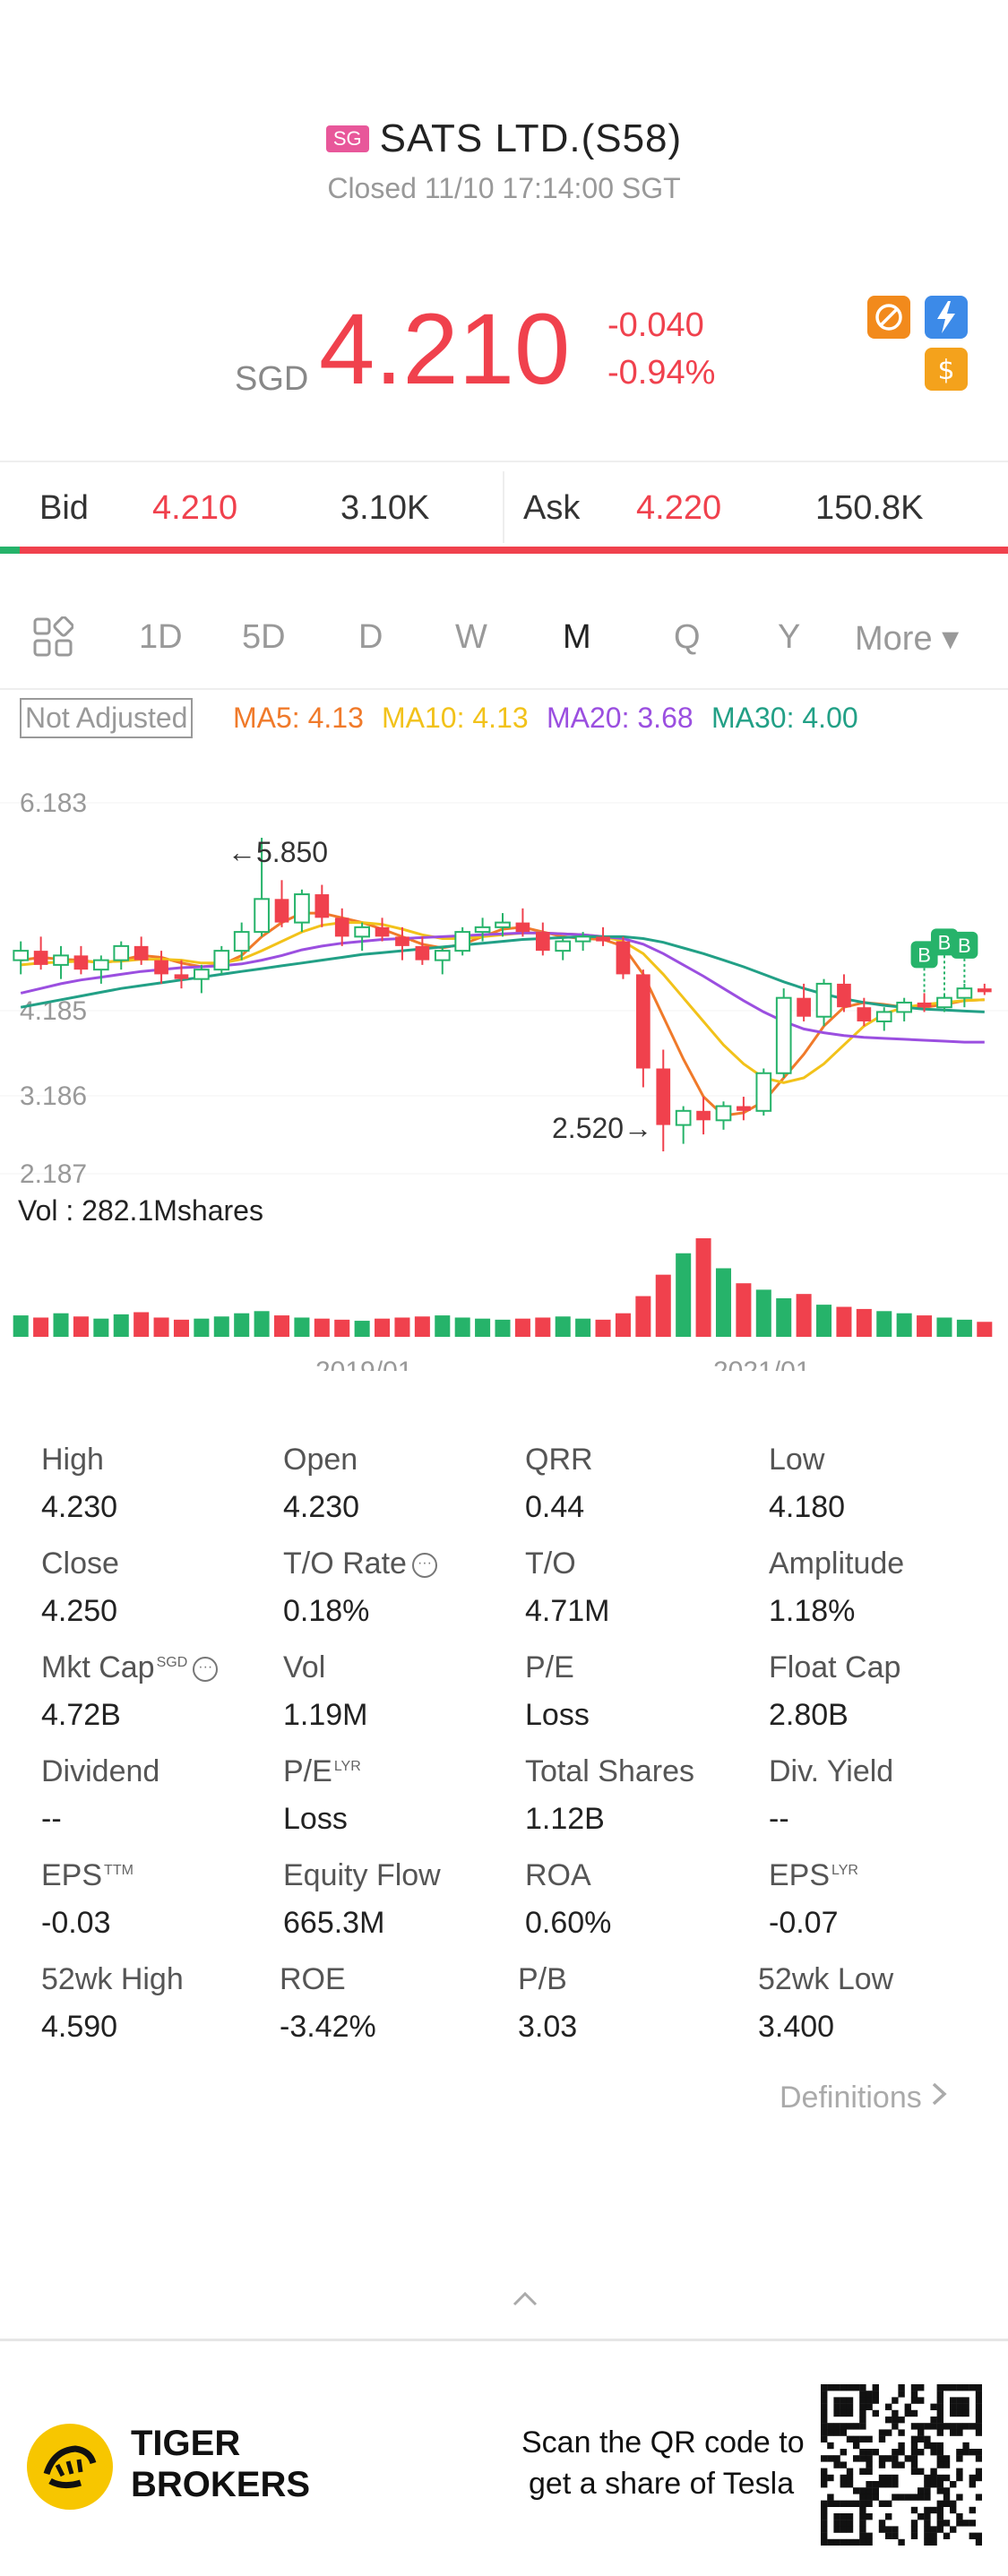 This screenshot has height=2576, width=1008. What do you see at coordinates (907, 639) in the screenshot?
I see `tab-more: More ▾` at bounding box center [907, 639].